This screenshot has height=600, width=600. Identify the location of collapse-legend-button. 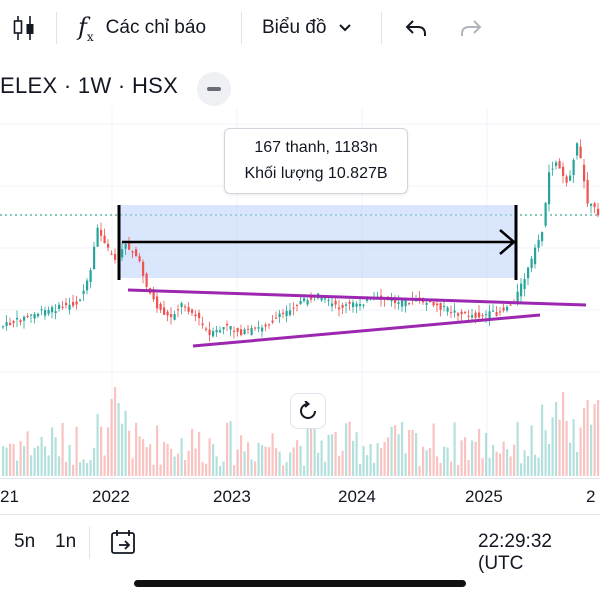
(214, 89).